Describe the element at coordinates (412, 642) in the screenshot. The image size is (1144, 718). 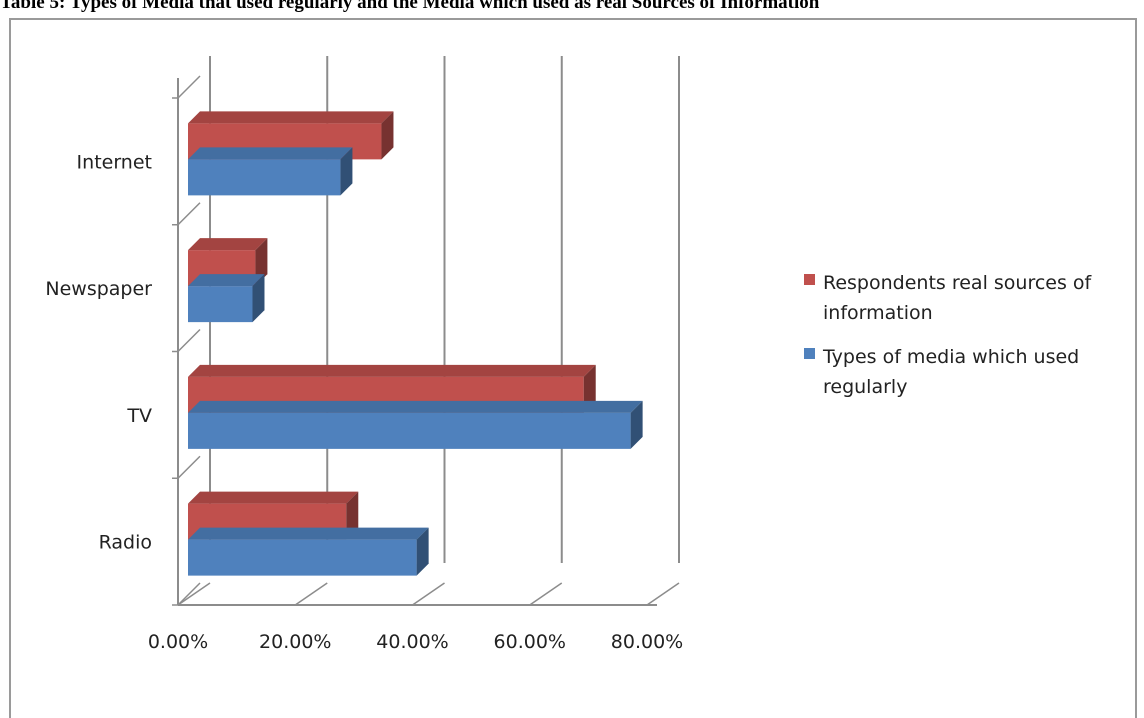
I see `x-tick-label: 40.00%` at that location.